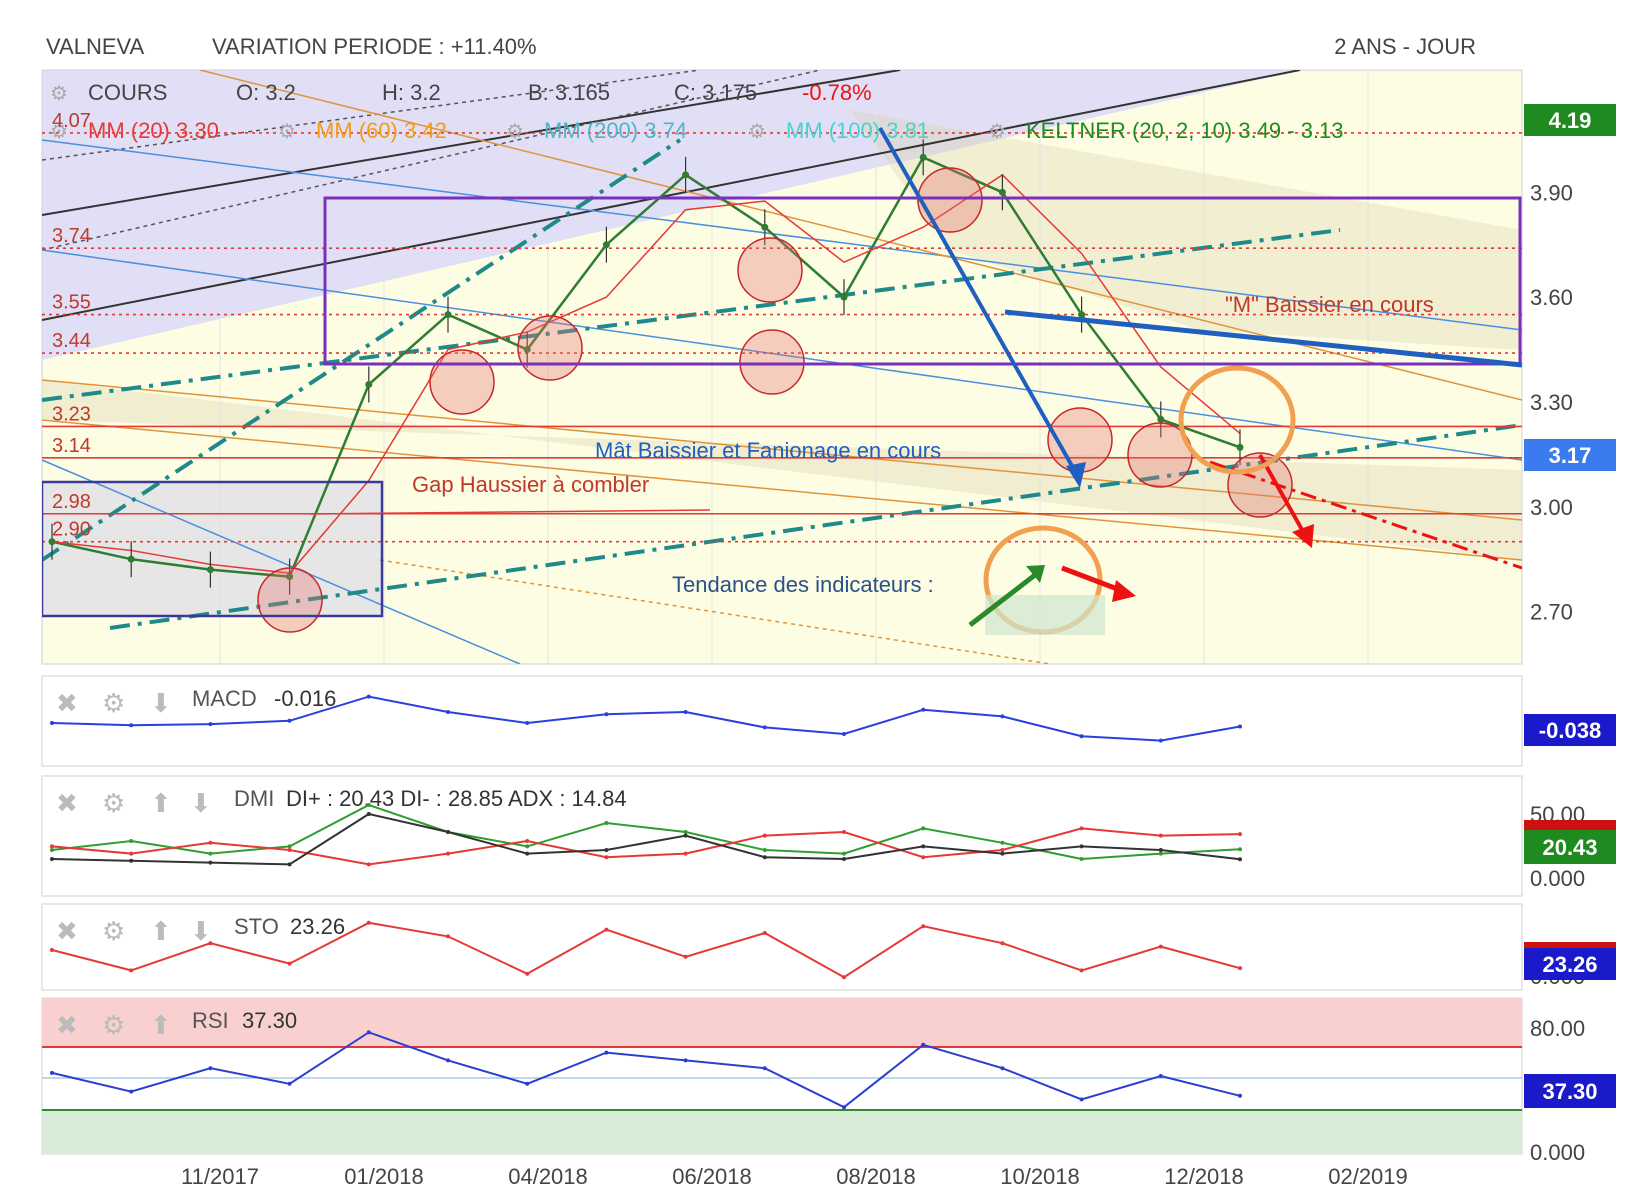 The height and width of the screenshot is (1200, 1646). I want to click on macd-panel: ✖ ⚙ ⬇ MACD -0.016 -0.038, so click(828, 721).